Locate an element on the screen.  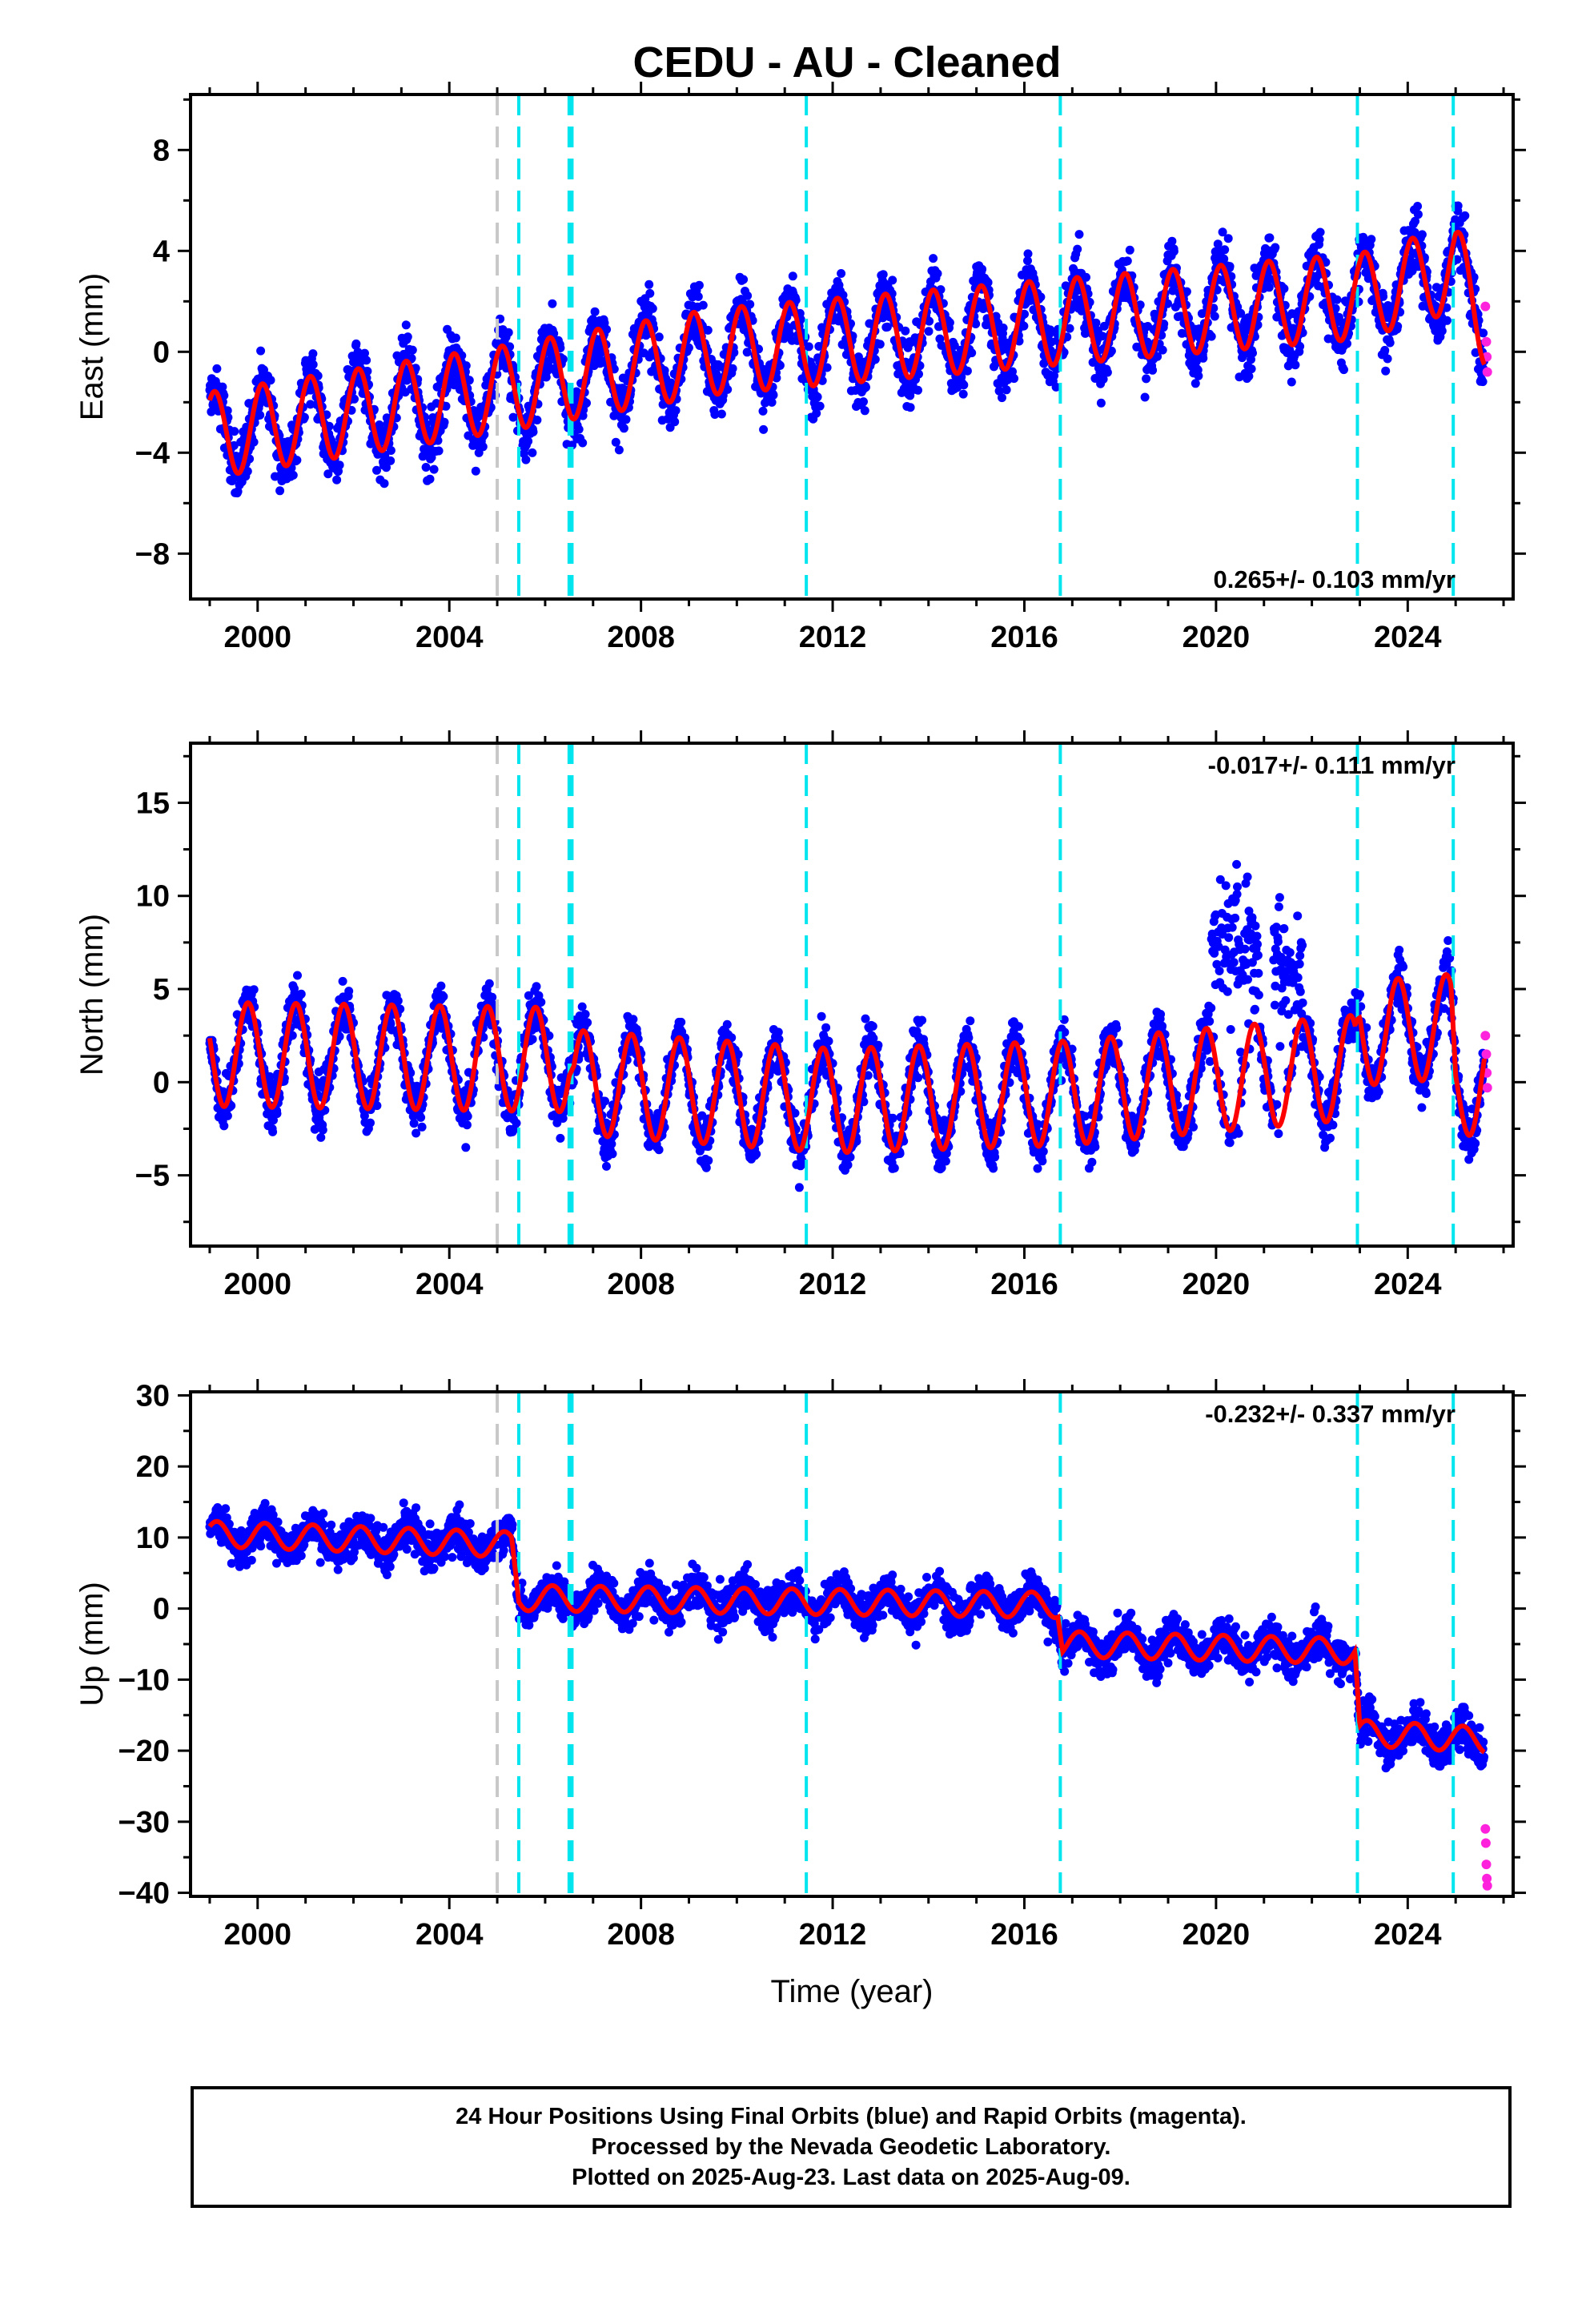
final-orbit-points is located at coordinates (847, 349).